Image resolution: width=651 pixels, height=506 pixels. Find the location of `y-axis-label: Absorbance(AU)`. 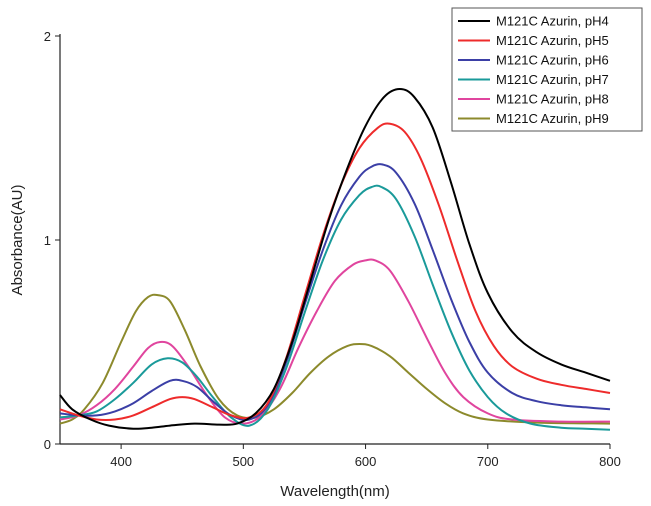

y-axis-label: Absorbance(AU) is located at coordinates (17, 240).